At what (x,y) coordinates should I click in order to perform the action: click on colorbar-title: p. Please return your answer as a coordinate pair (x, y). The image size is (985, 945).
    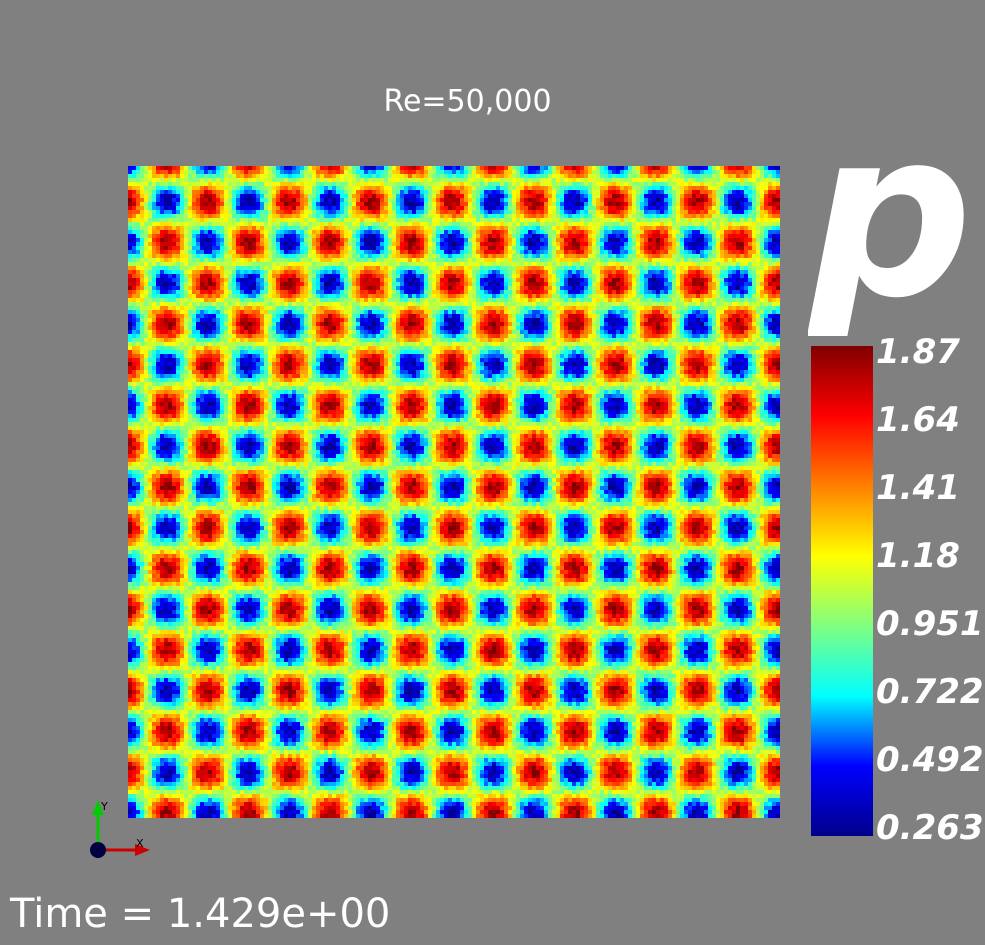
    Looking at the image, I should click on (890, 216).